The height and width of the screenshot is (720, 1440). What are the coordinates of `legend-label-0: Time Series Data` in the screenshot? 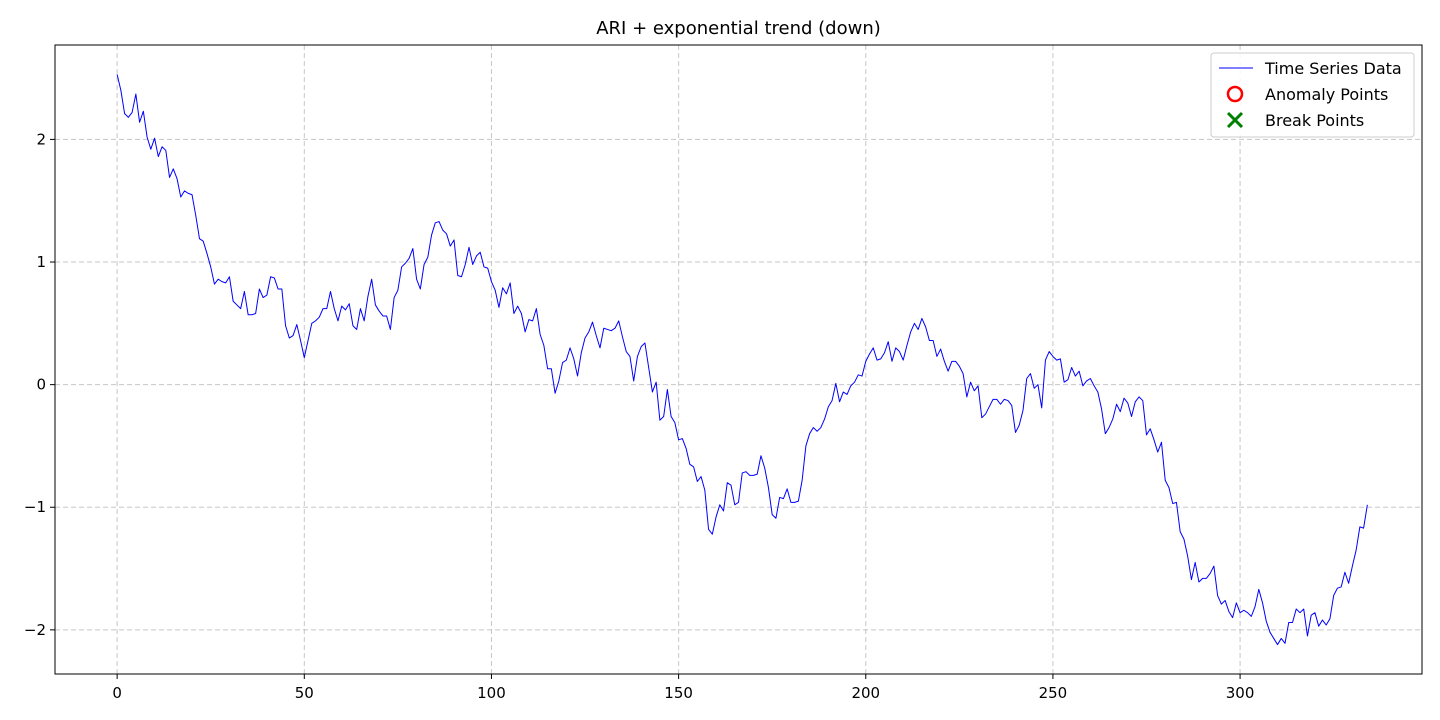 It's located at (1333, 68).